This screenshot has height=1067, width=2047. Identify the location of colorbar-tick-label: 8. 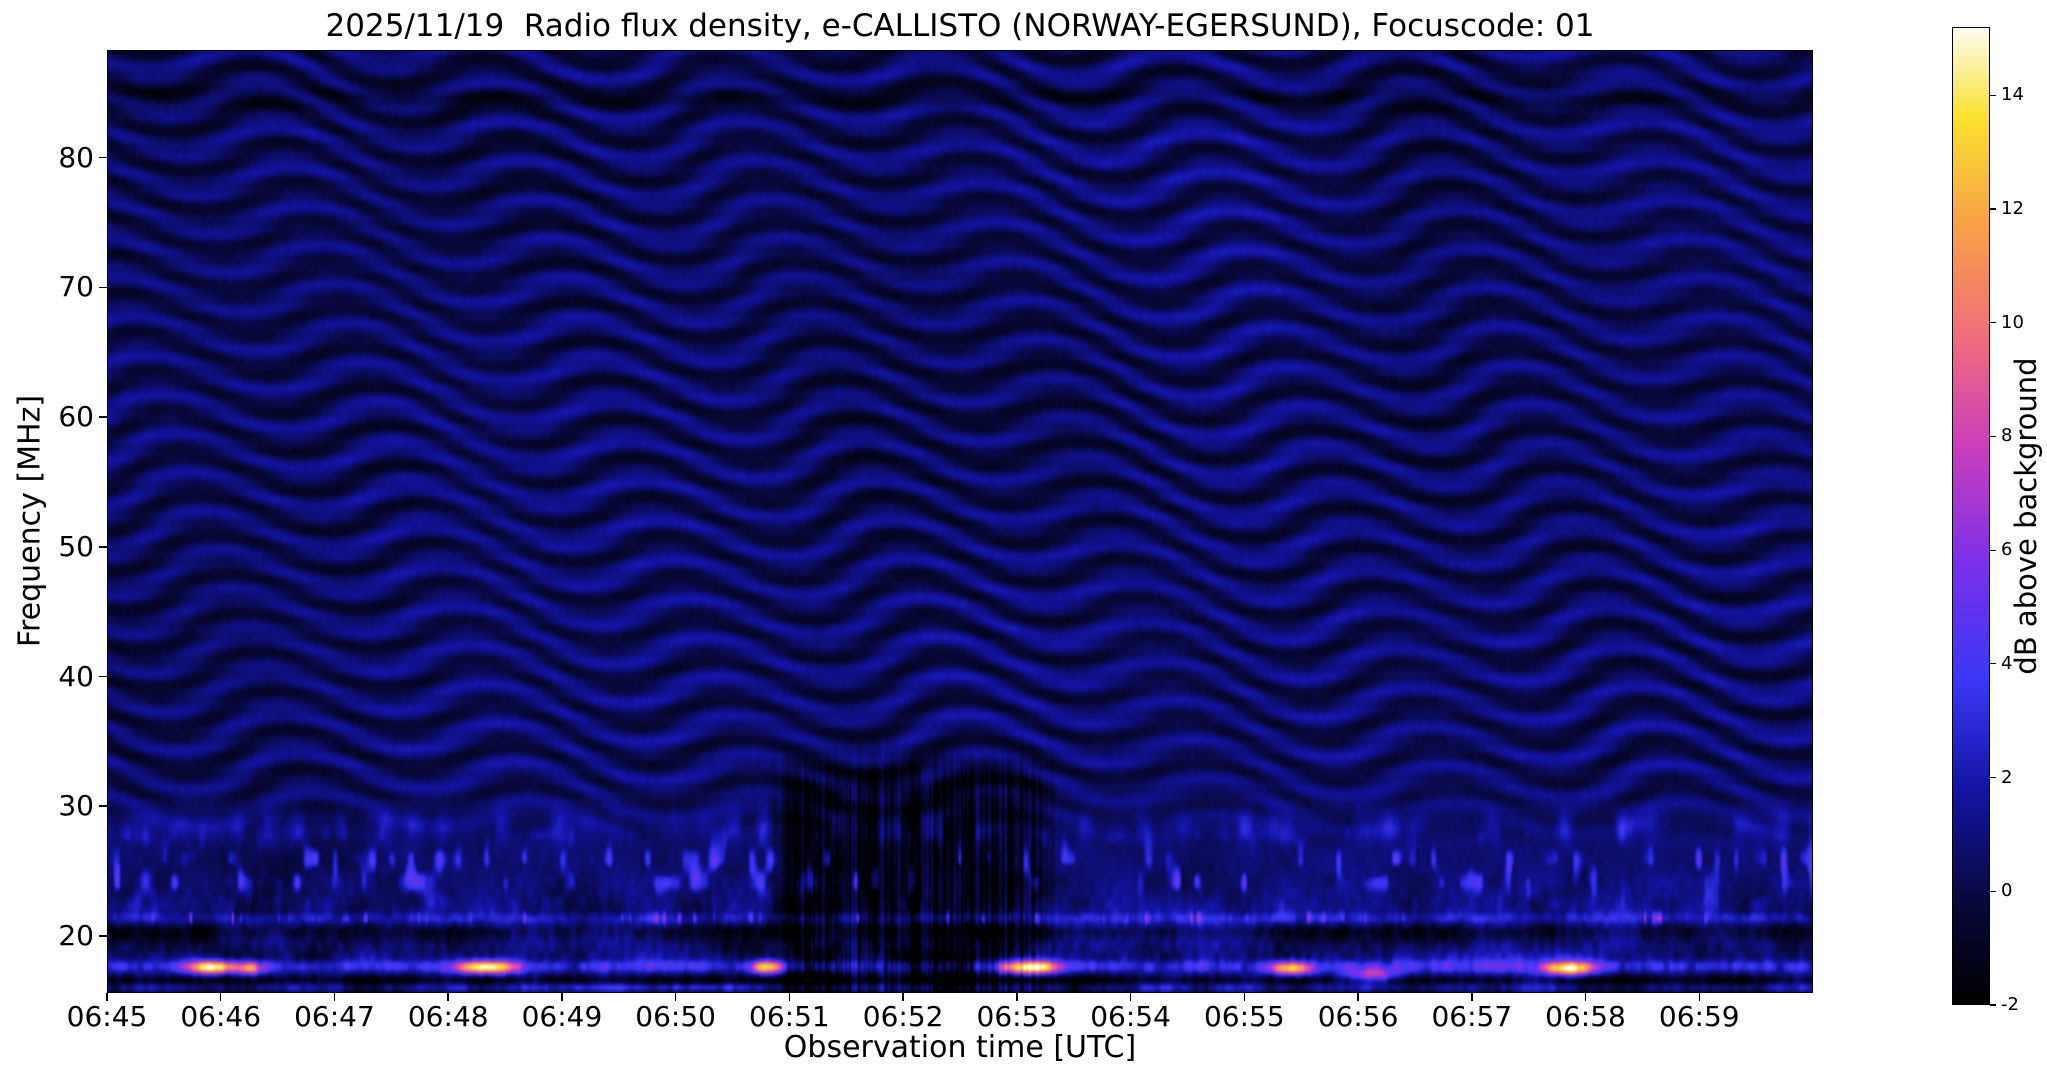
(2007, 436).